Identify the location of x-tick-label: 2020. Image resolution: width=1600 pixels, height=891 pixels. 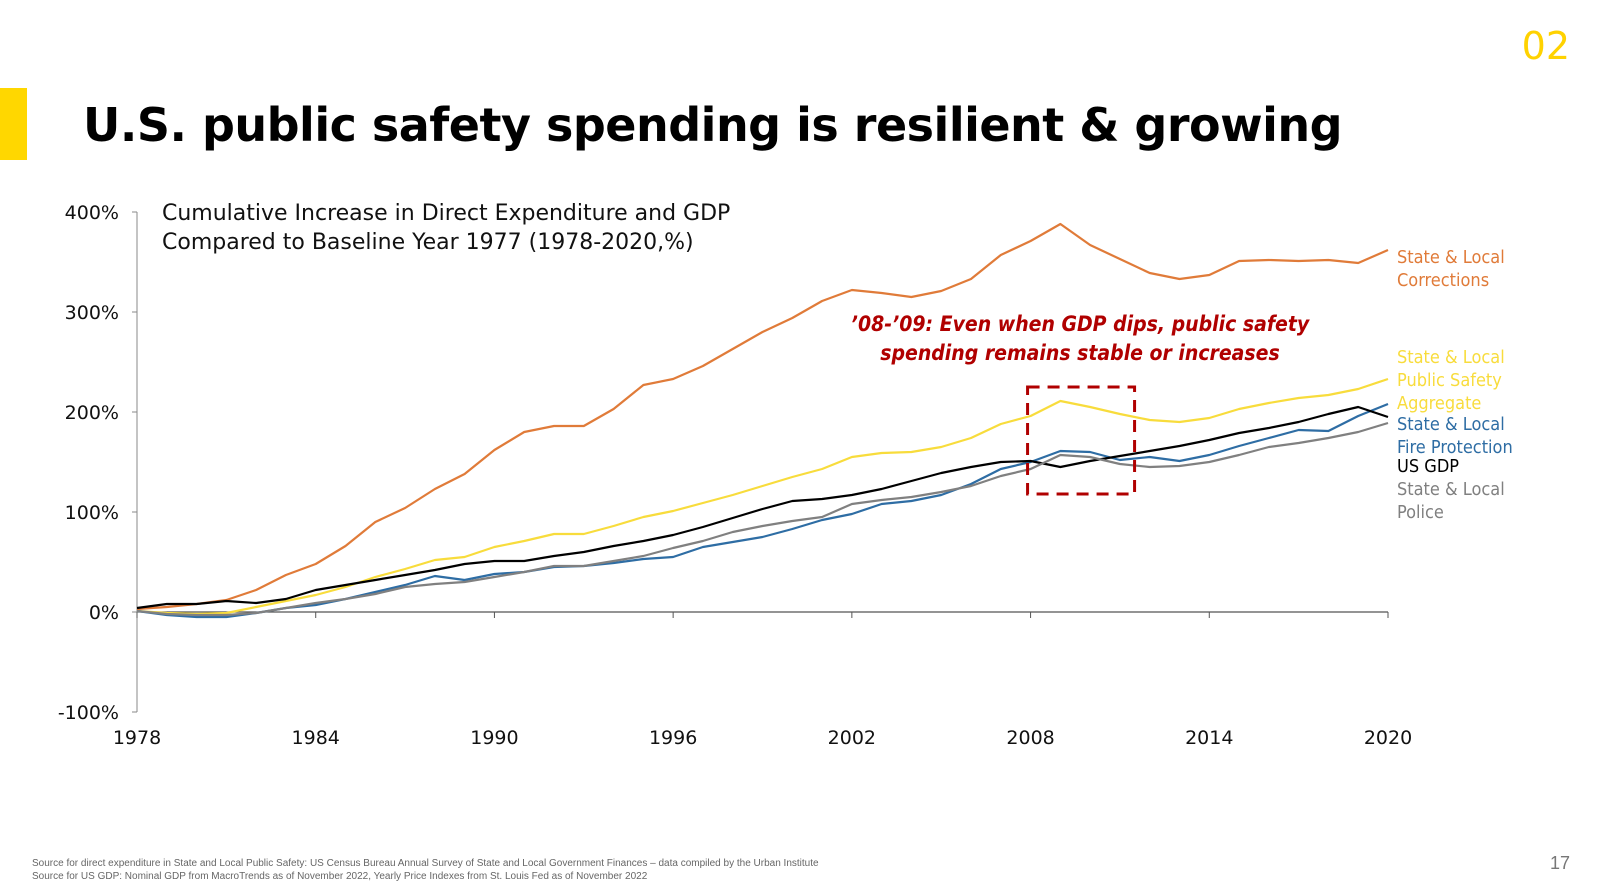
(1388, 738).